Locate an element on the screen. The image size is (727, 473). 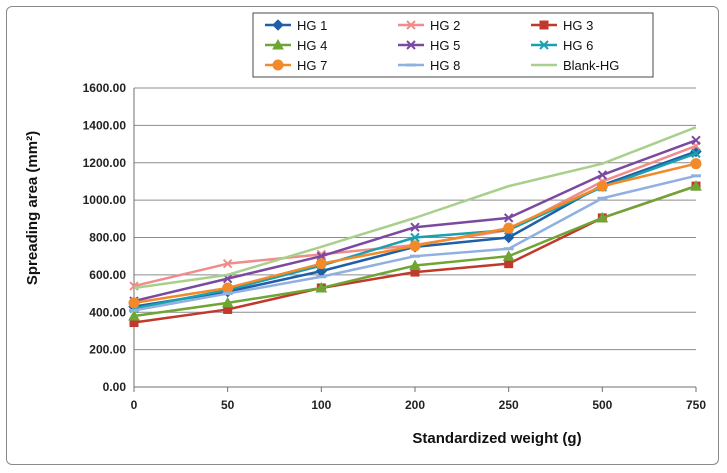
x-axis-title: Standardized weight (g) is located at coordinates (496, 438).